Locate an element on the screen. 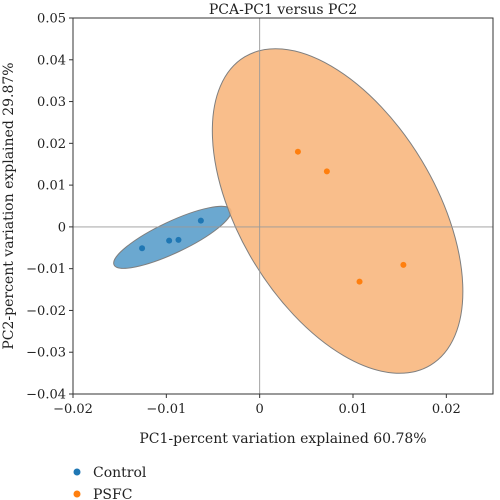 The width and height of the screenshot is (500, 500). legend-label-psfc: PSFC is located at coordinates (112, 493).